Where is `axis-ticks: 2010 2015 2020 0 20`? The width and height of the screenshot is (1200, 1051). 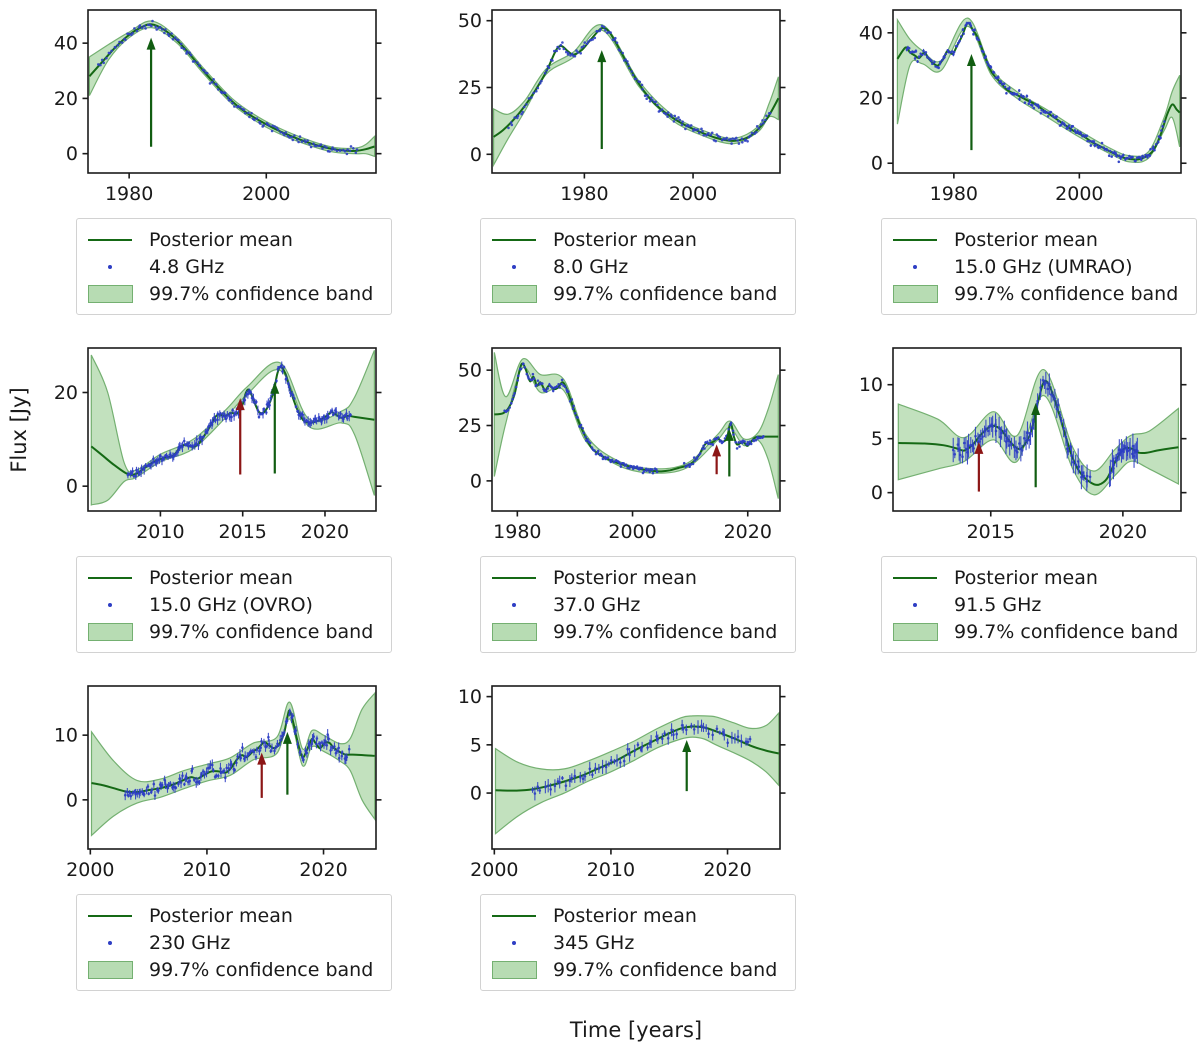
axis-ticks: 2010 2015 2020 0 20 is located at coordinates (218, 462).